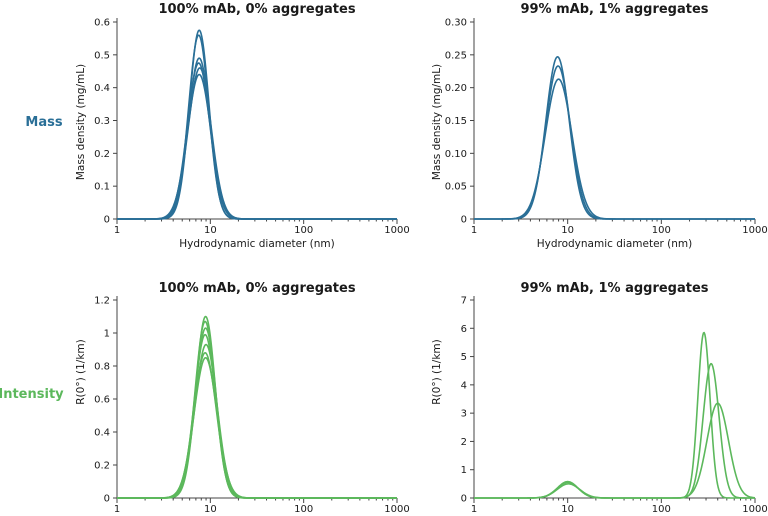 Image resolution: width=768 pixels, height=516 pixels. Describe the element at coordinates (456, 121) in the screenshot. I see `y-tick-label: 0.15` at that location.